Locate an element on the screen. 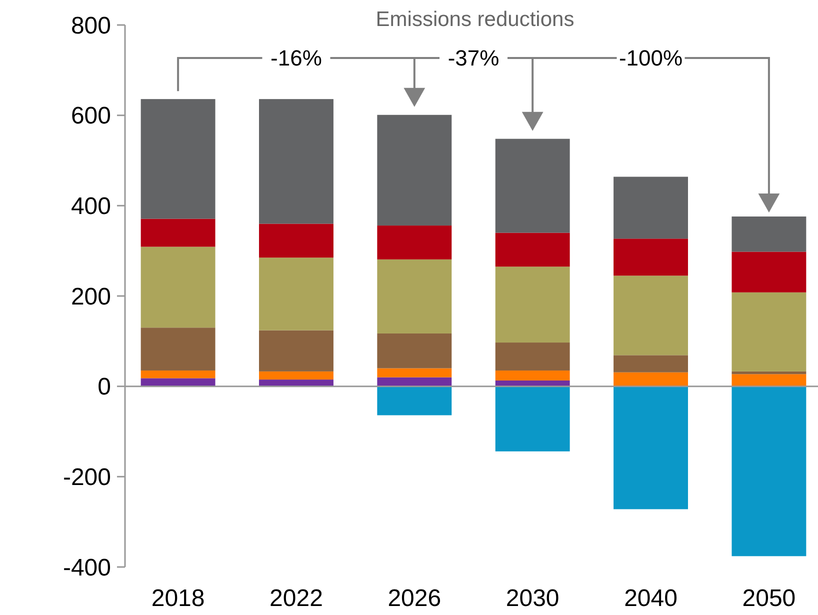 This screenshot has width=818, height=615. x-tick-label: 2018 is located at coordinates (178, 598).